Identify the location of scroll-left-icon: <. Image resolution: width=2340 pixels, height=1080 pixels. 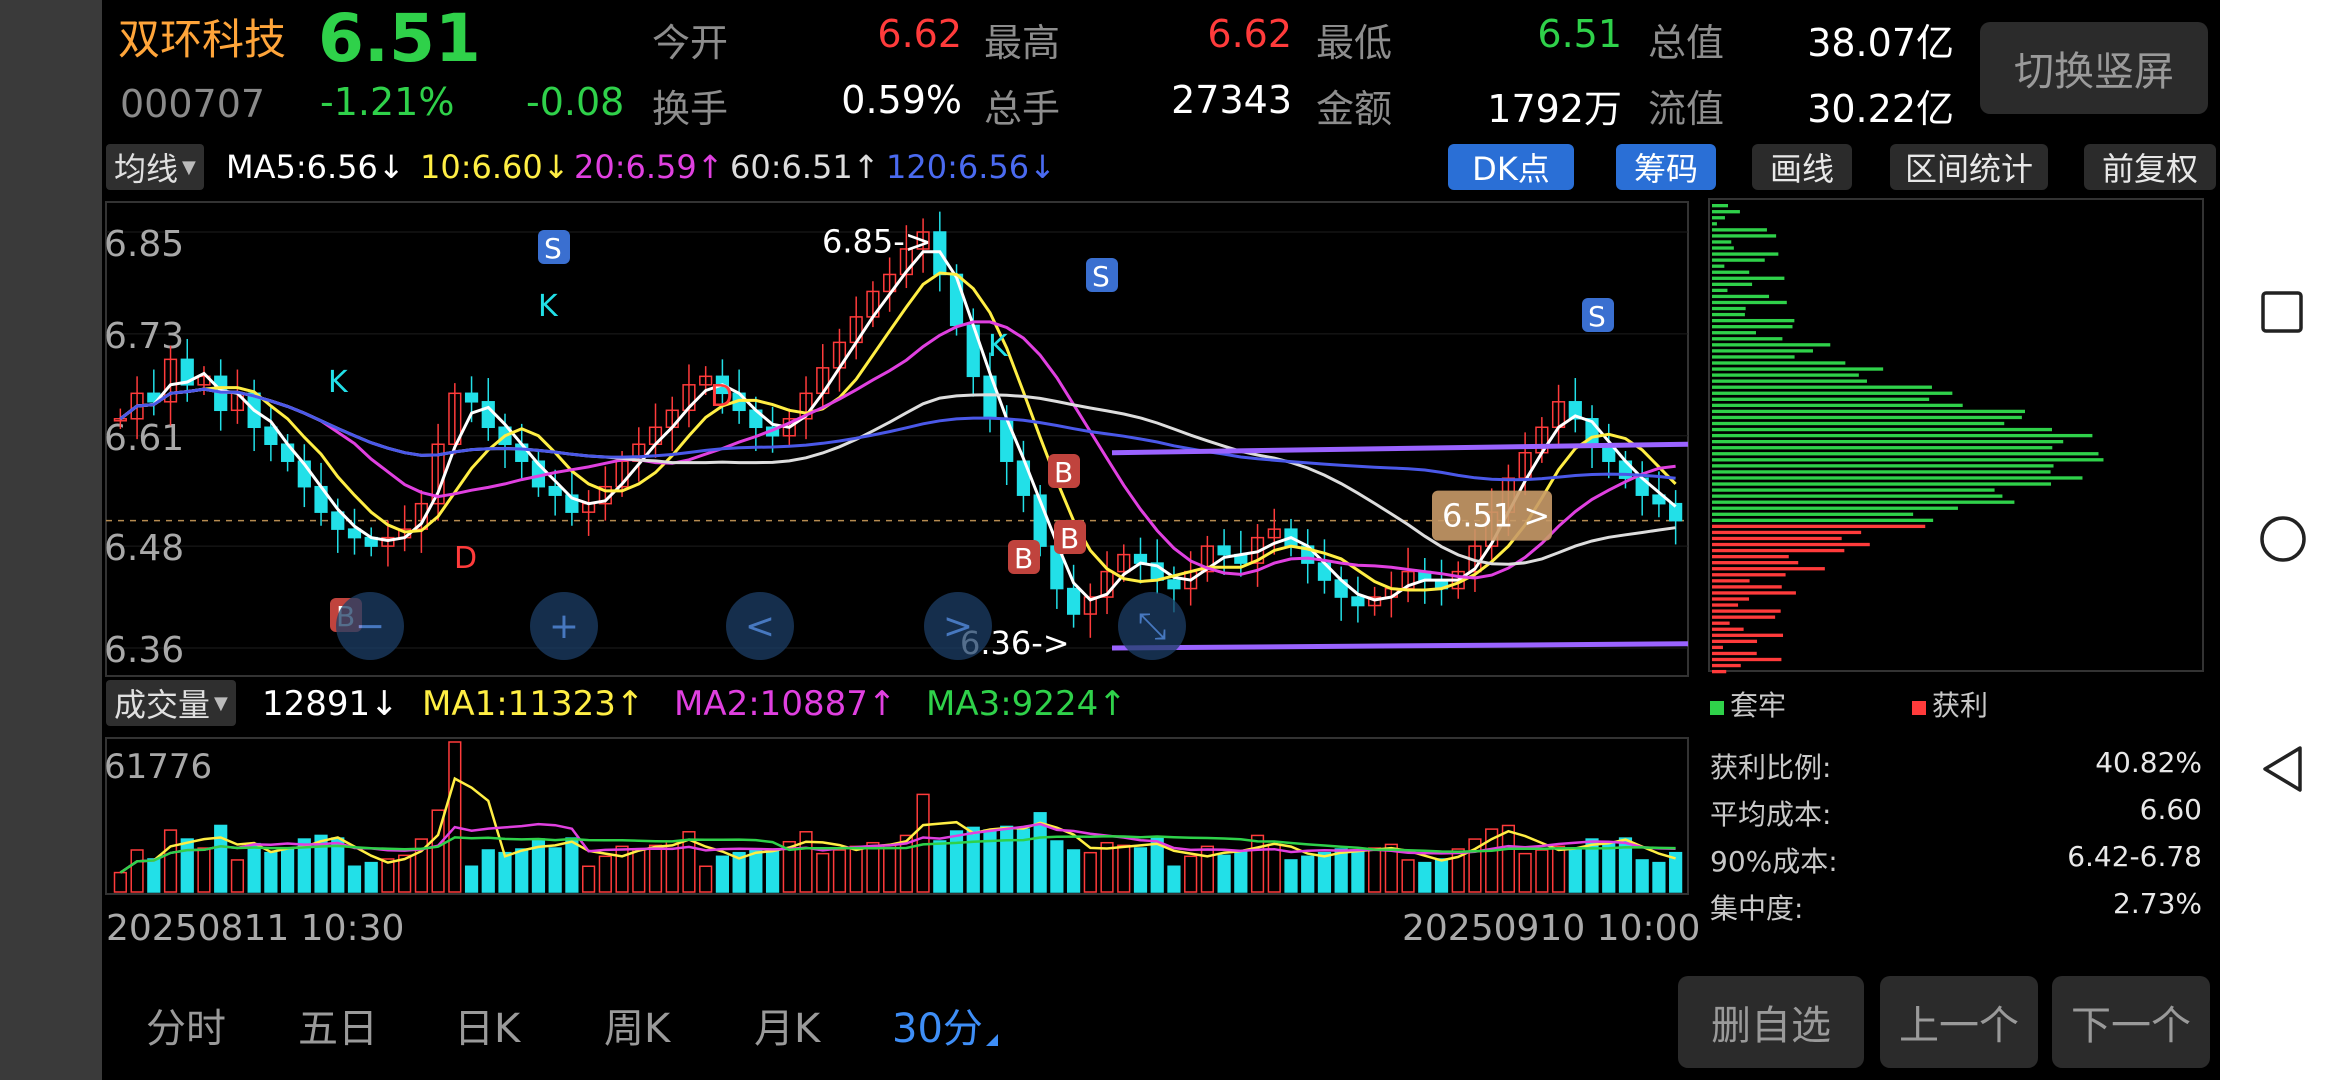
(760, 626).